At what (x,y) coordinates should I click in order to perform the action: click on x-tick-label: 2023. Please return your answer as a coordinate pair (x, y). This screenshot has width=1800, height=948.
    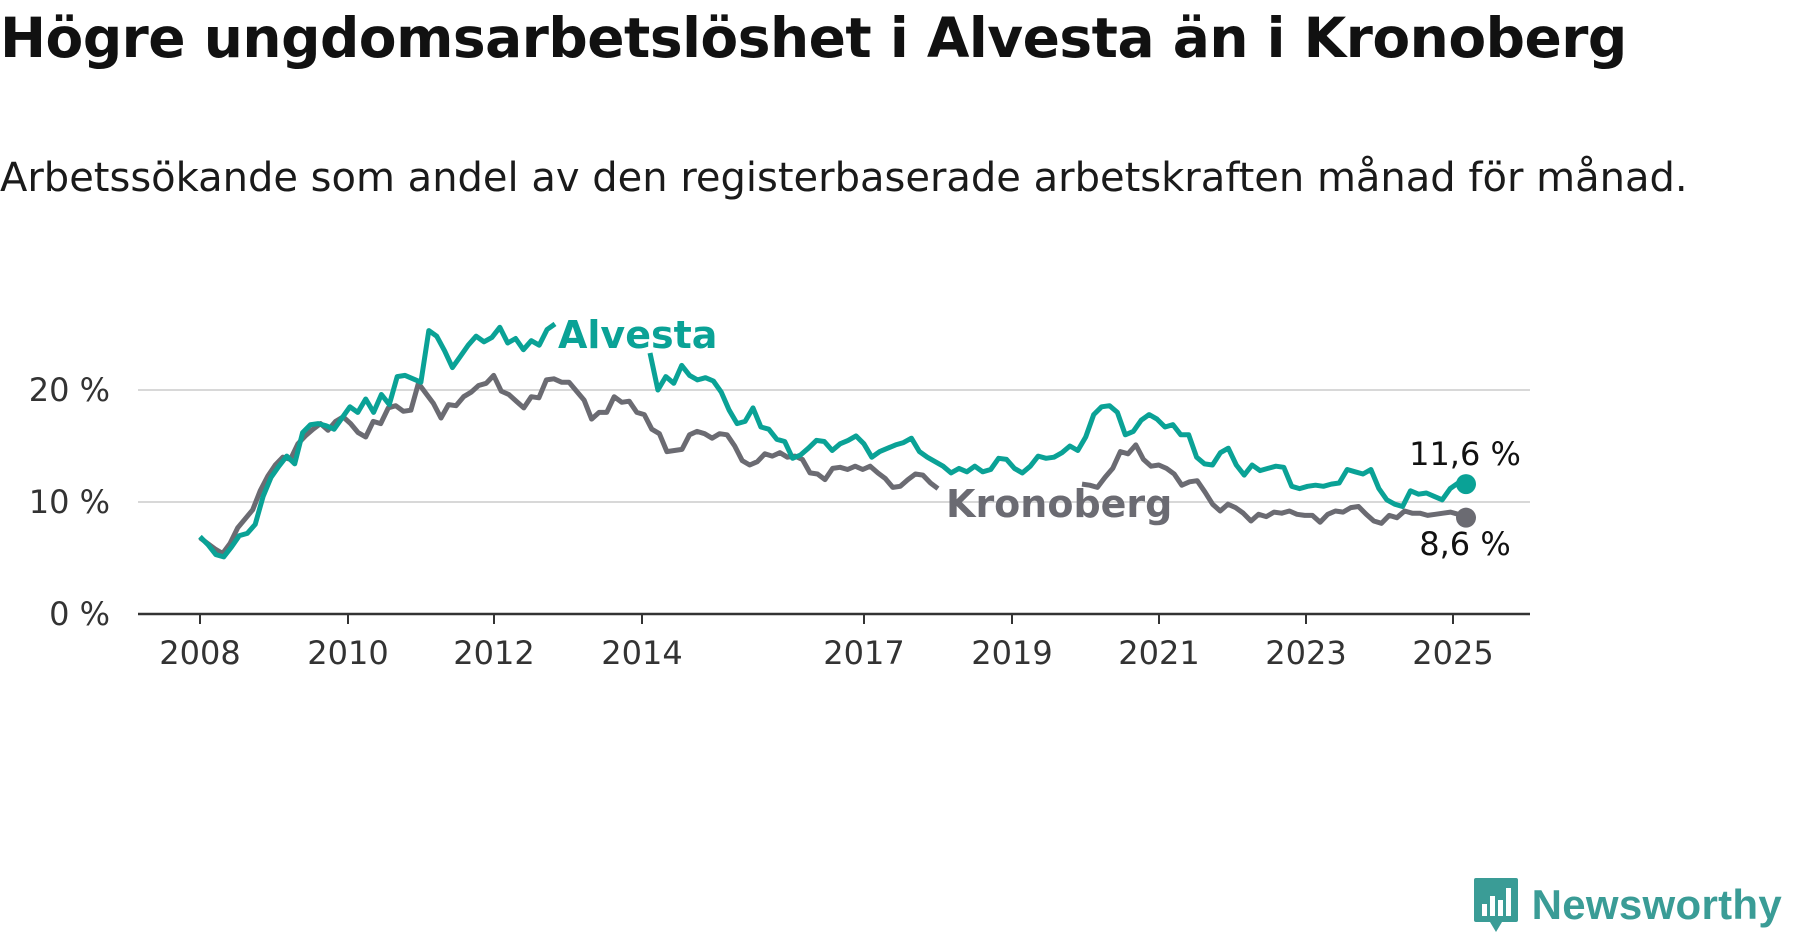
    Looking at the image, I should click on (1305, 653).